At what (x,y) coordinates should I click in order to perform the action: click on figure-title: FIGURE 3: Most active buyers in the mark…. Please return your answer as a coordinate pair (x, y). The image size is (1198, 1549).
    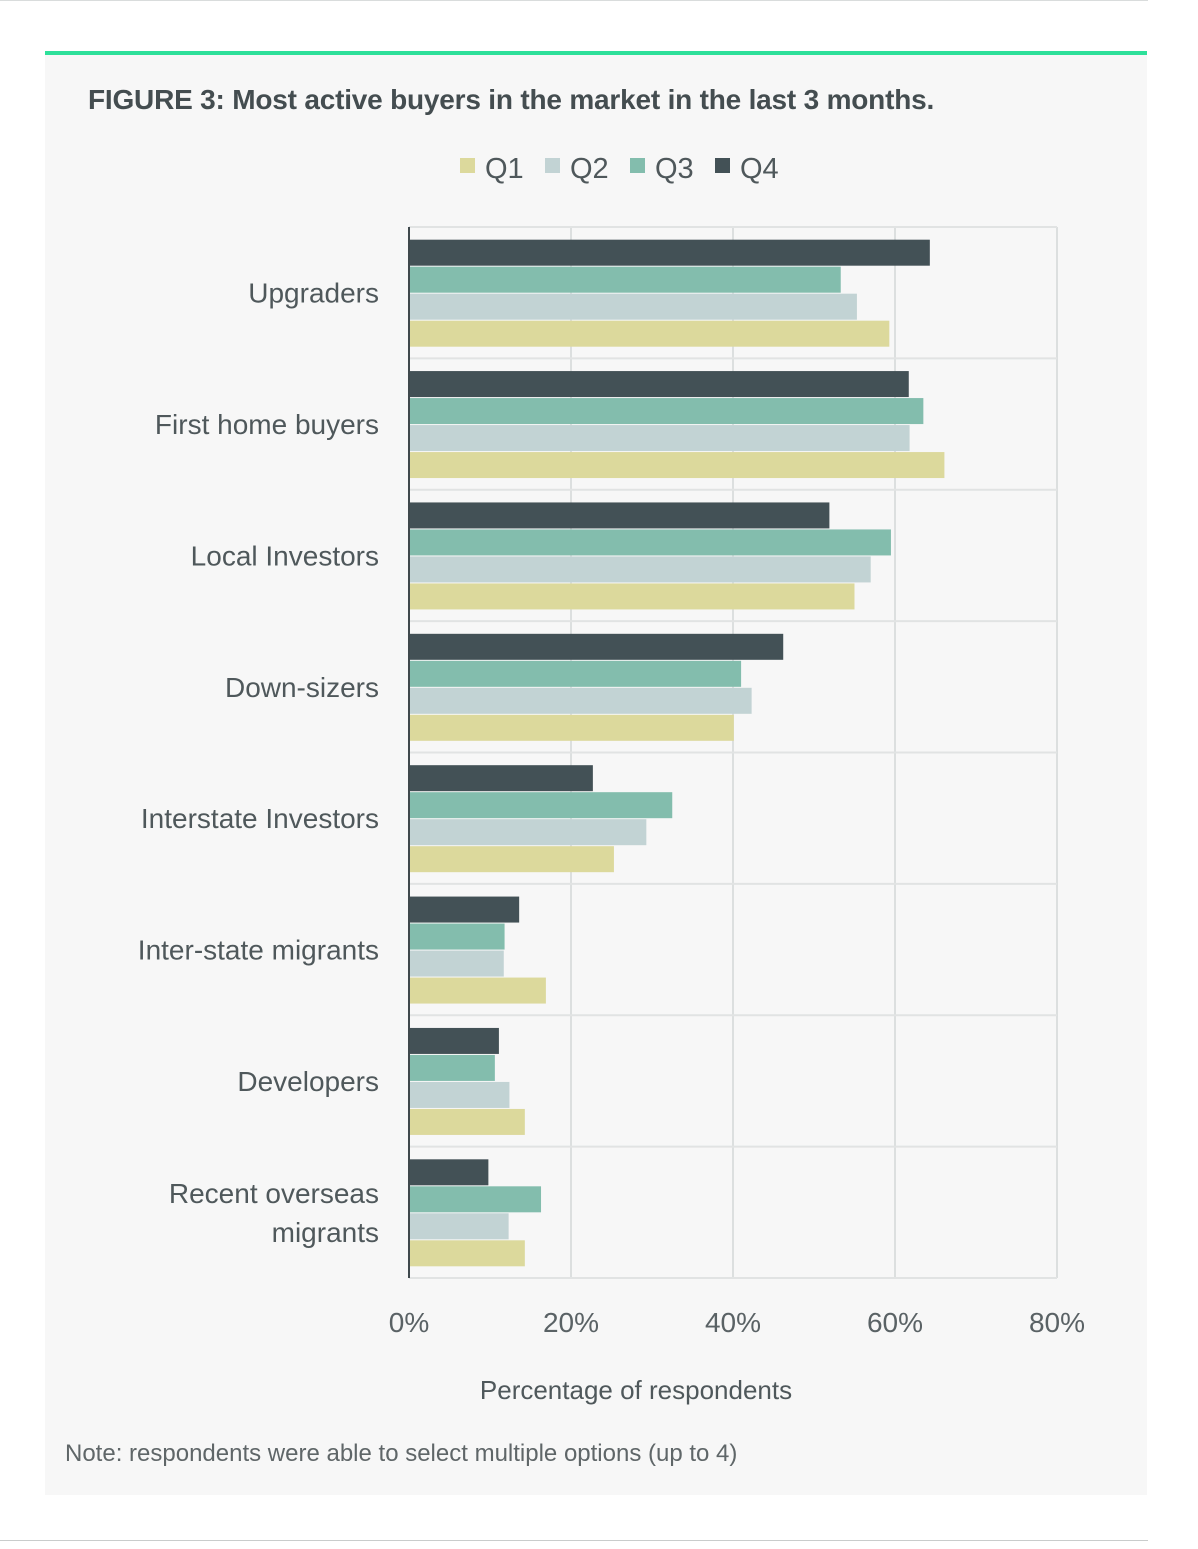
    Looking at the image, I should click on (511, 99).